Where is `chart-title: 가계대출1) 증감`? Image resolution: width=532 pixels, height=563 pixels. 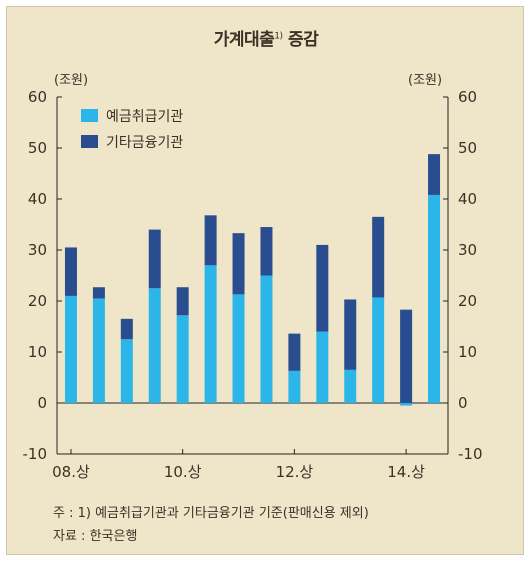
chart-title: 가계대출1) 증감 is located at coordinates (266, 37).